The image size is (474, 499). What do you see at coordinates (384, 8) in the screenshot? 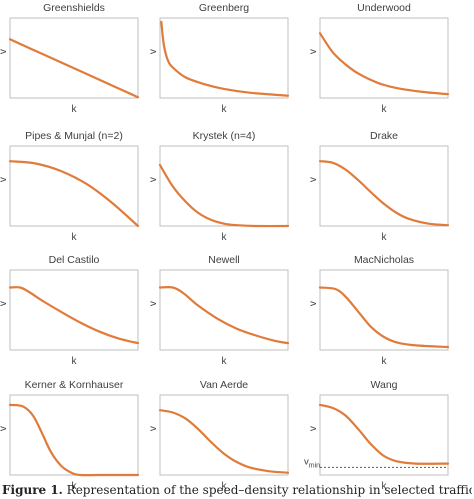
I see `chart-title: Underwood` at bounding box center [384, 8].